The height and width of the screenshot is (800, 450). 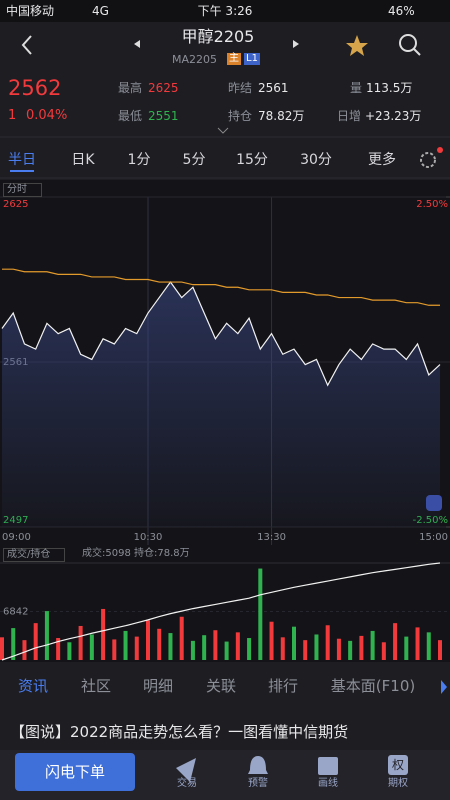 I want to click on indicator-info: 成交:5098 持仓:78.8万, so click(x=136, y=553).